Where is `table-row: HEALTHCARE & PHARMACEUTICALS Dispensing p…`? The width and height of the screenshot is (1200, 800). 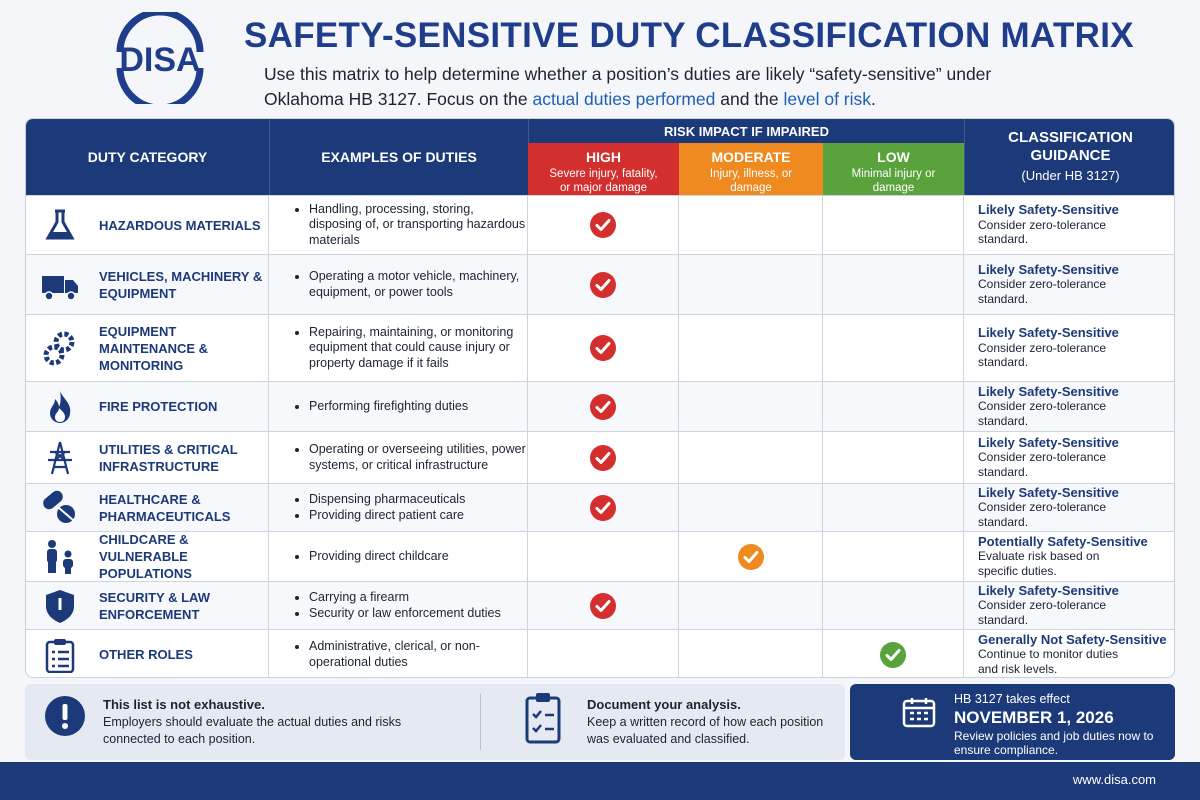 table-row: HEALTHCARE & PHARMACEUTICALS Dispensing p… is located at coordinates (600, 507).